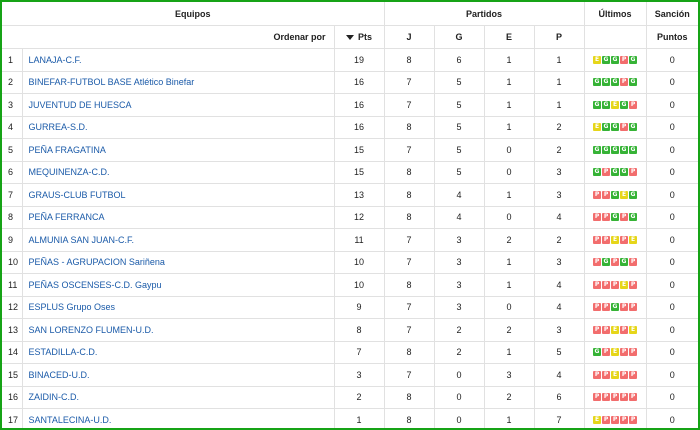 This screenshot has width=700, height=430. What do you see at coordinates (178, 172) in the screenshot?
I see `team-link: MEQUINENZA-C.D.` at bounding box center [178, 172].